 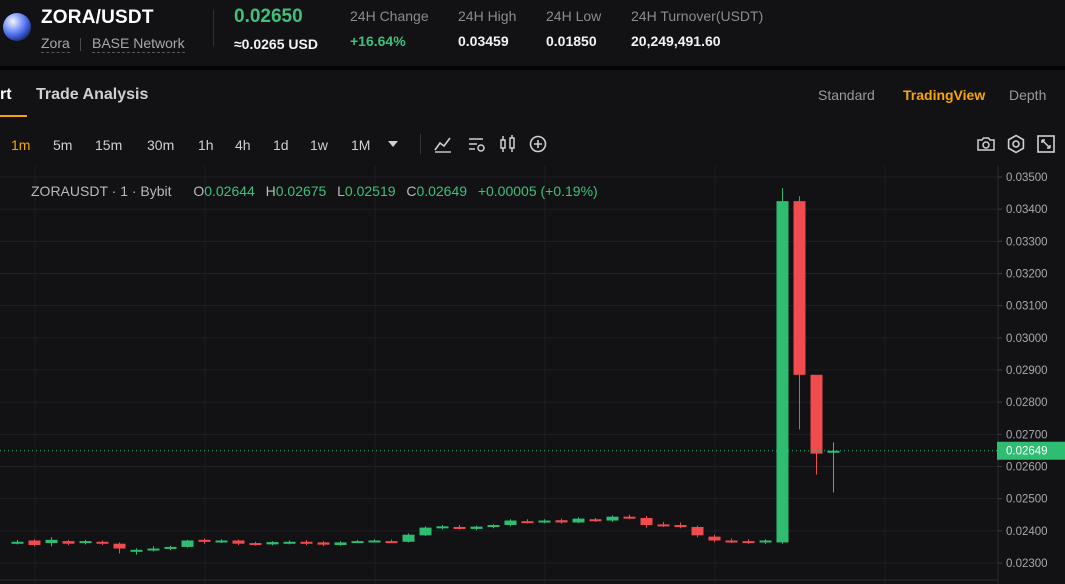 I want to click on view-tab-tradingview: TradingView, so click(x=944, y=95).